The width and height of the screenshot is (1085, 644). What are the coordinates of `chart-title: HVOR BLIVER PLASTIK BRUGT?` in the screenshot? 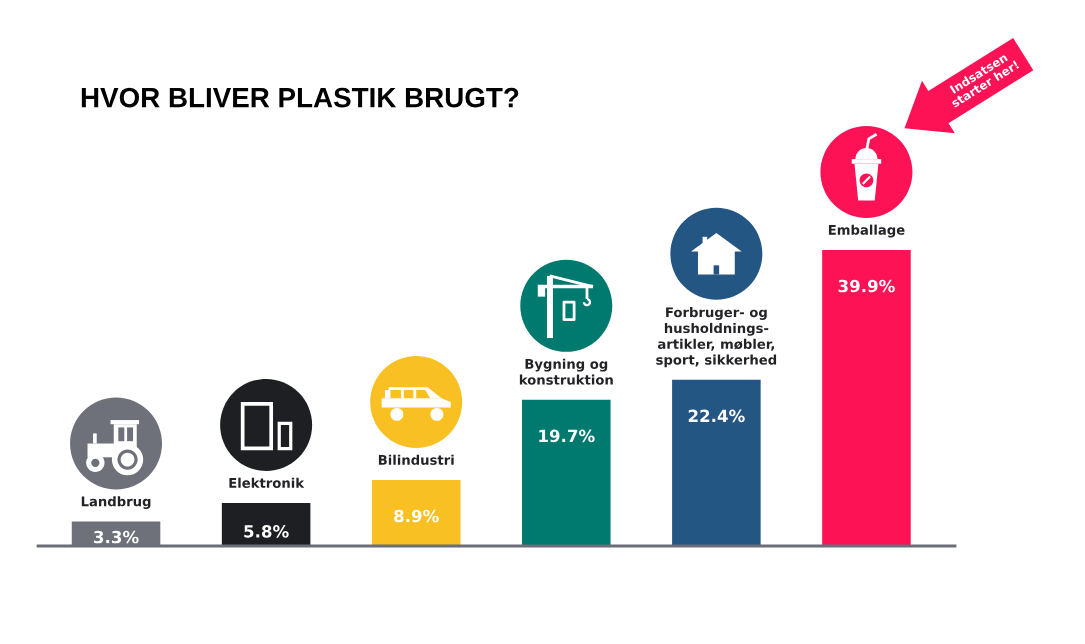 It's located at (300, 97).